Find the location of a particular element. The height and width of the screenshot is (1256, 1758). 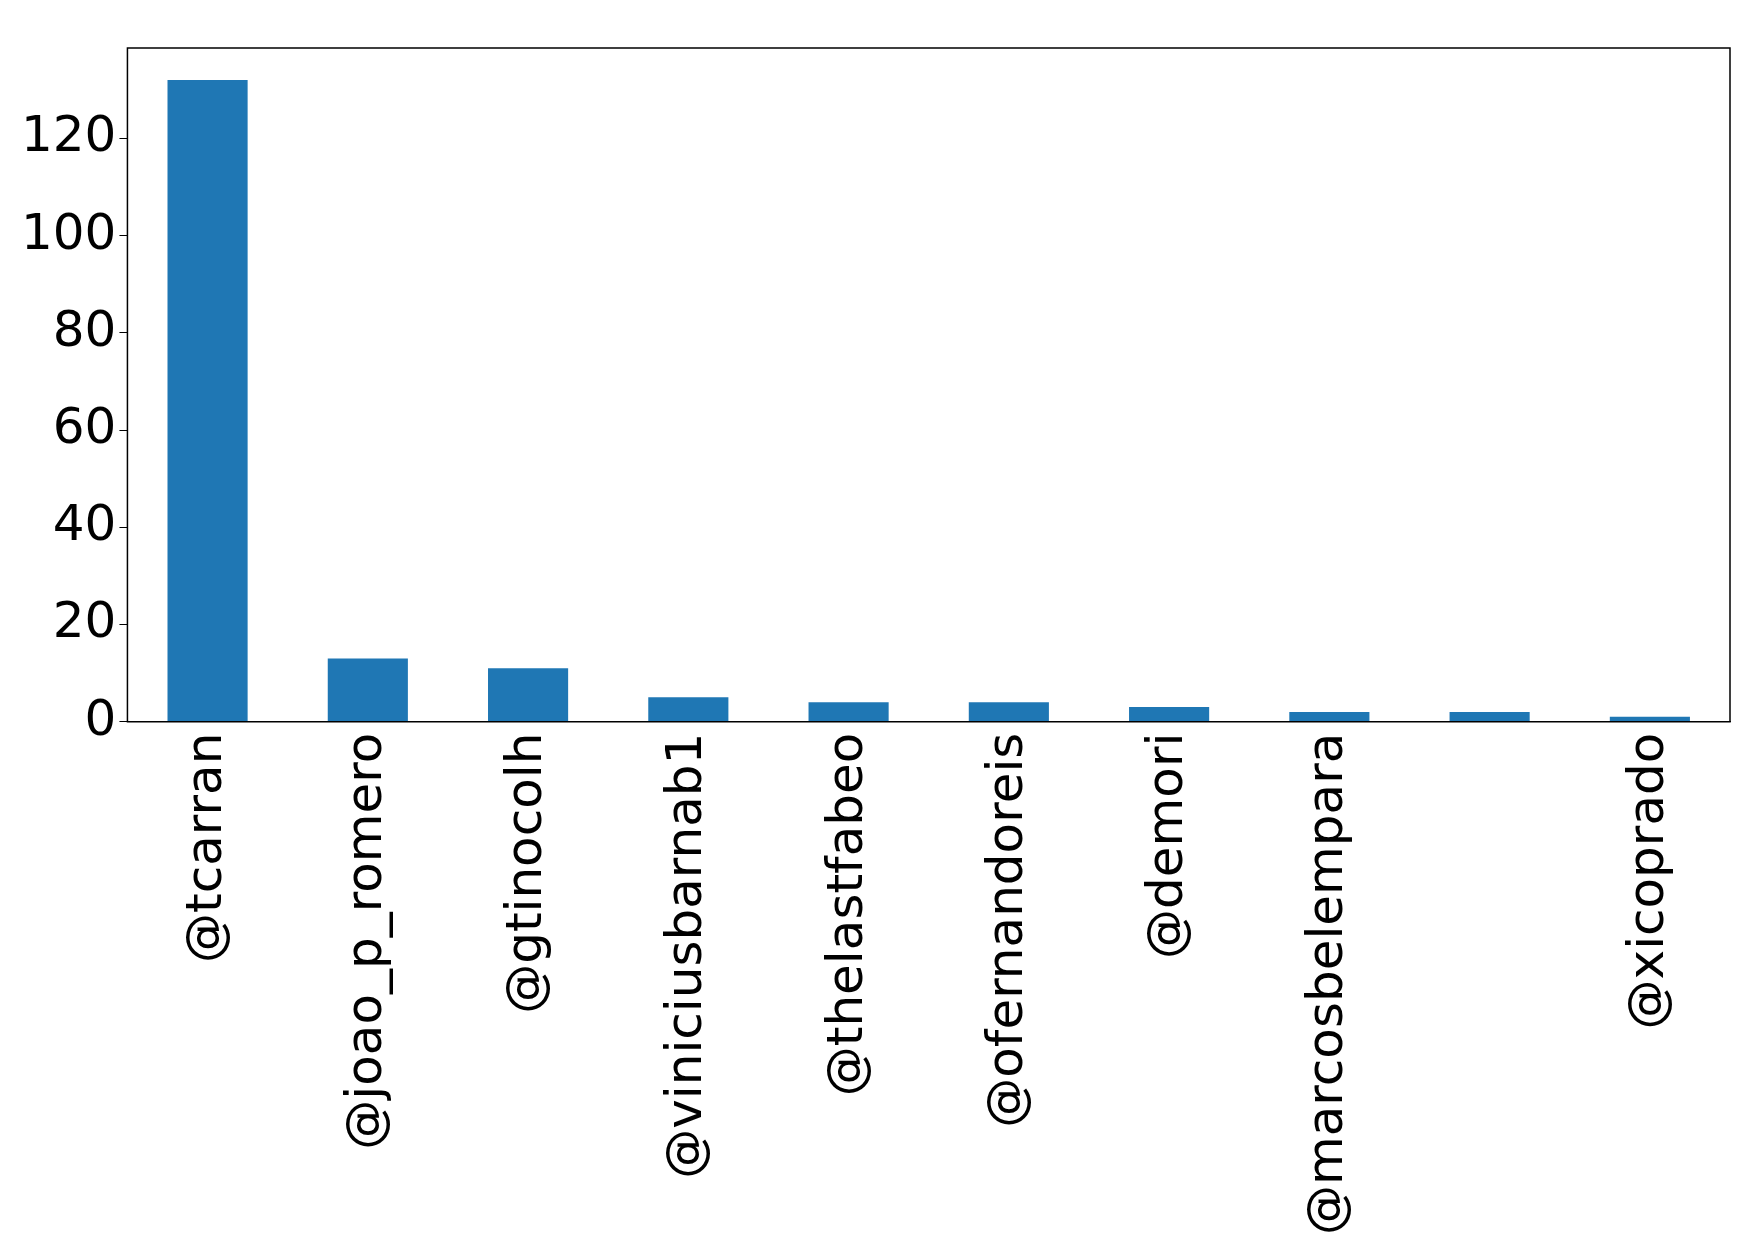

x-tick-label: @thelastfabeo is located at coordinates (844, 914).